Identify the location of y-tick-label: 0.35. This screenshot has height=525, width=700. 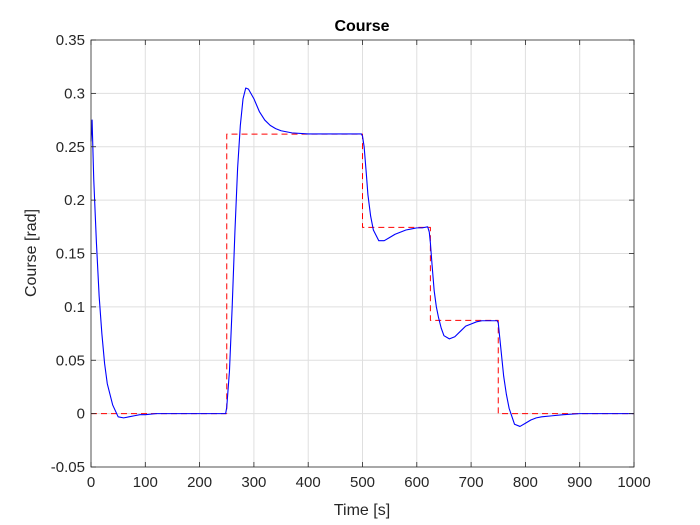
(70, 40).